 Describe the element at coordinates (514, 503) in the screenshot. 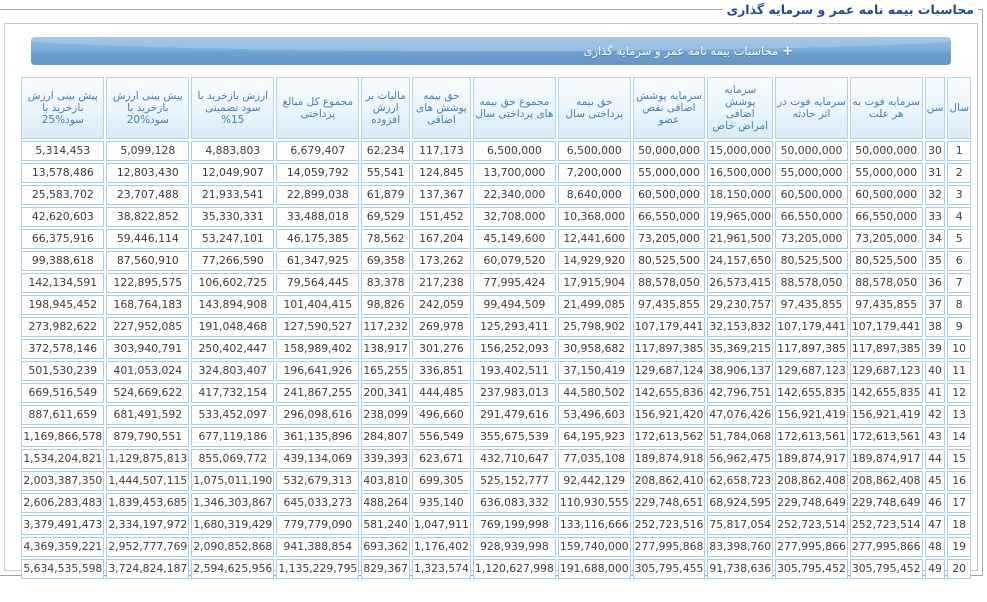

I see `cell-total_premiums_paid_year: 636,083,332` at that location.